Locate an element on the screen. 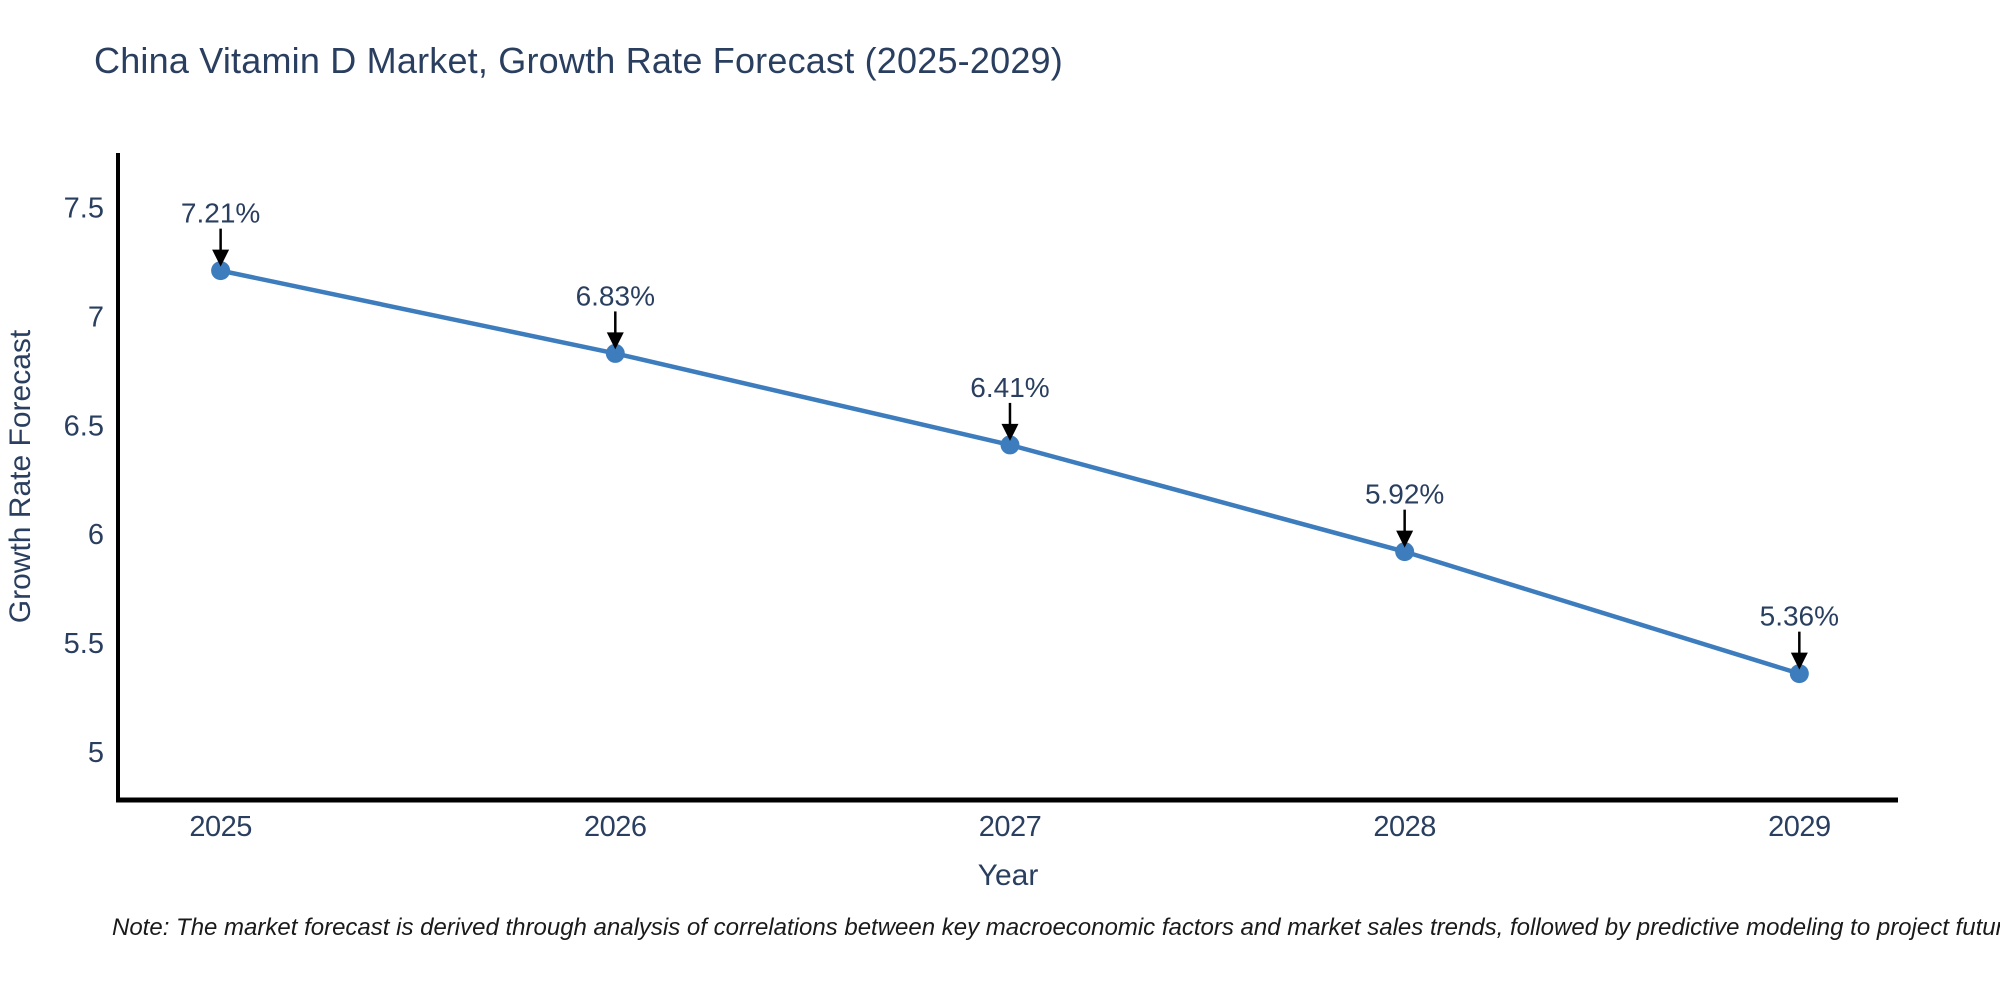 The width and height of the screenshot is (2000, 1000). y-tick-label: 7.5 is located at coordinates (84, 208).